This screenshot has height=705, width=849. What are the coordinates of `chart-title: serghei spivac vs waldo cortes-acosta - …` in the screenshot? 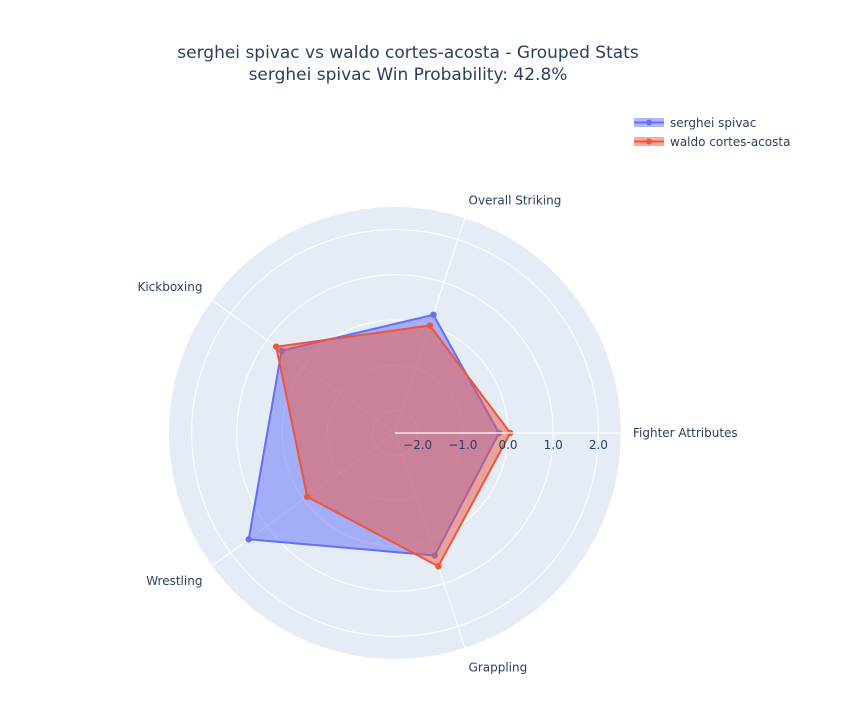 It's located at (408, 53).